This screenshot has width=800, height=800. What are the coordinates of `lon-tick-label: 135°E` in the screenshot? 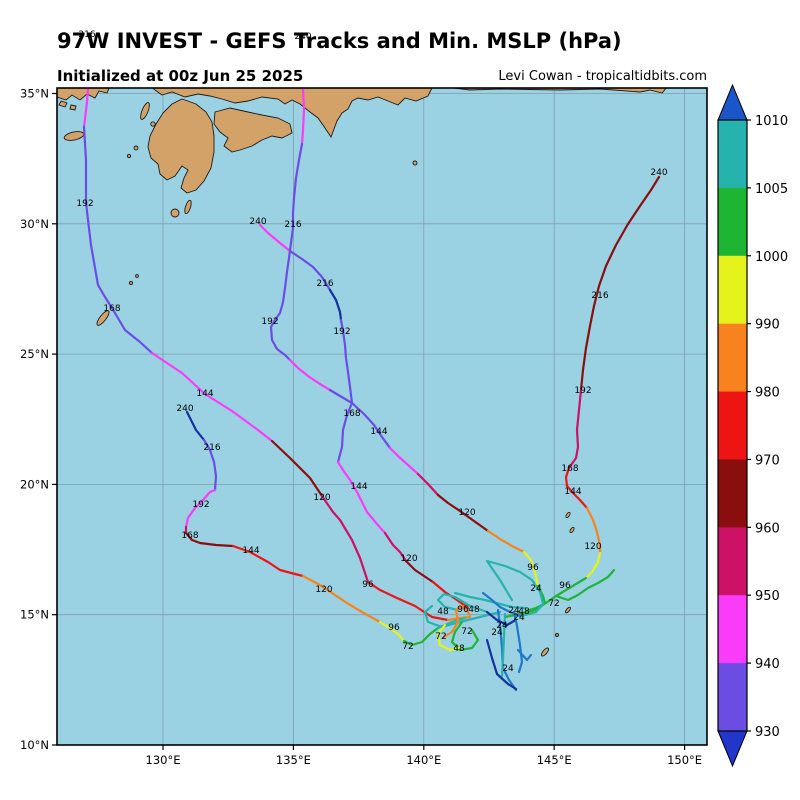 It's located at (293, 760).